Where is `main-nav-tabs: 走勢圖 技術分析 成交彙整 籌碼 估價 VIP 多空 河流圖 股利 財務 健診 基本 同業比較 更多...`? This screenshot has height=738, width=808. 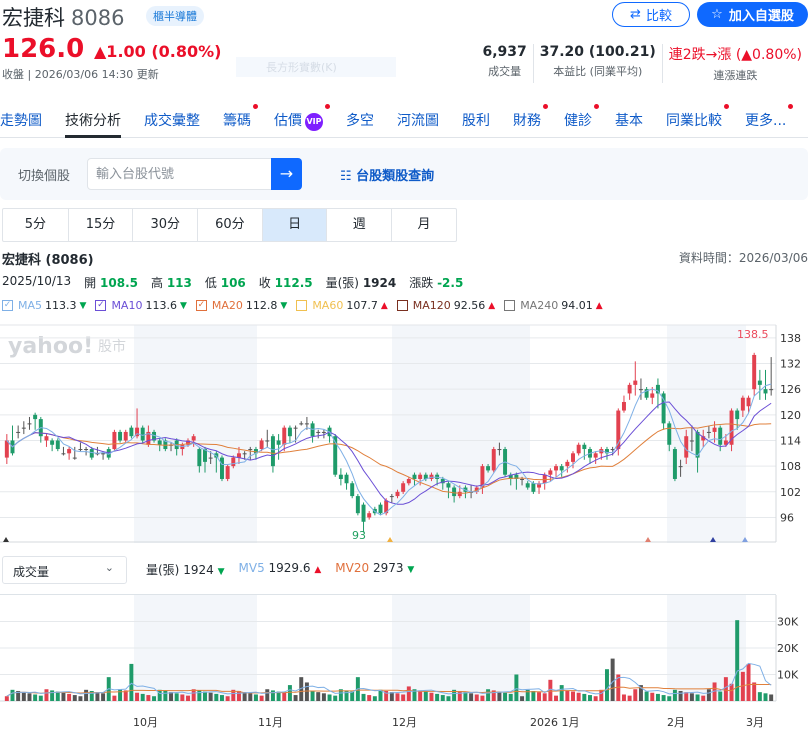
main-nav-tabs: 走勢圖 技術分析 成交彙整 籌碼 估價 VIP 多空 河流圖 股利 財務 健診 基本 同業比較 更多... is located at coordinates (404, 119).